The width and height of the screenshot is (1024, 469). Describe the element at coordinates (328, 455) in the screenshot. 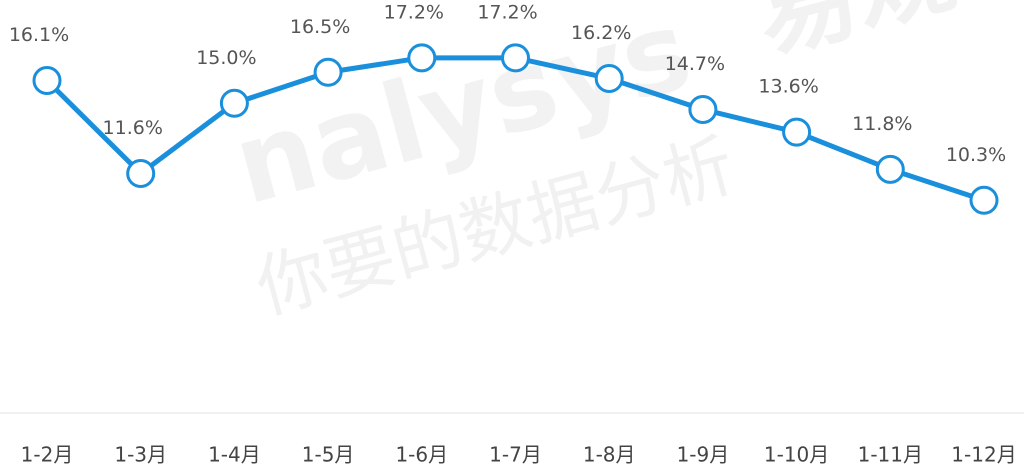

I see `x-tick-label: 1-5月` at that location.